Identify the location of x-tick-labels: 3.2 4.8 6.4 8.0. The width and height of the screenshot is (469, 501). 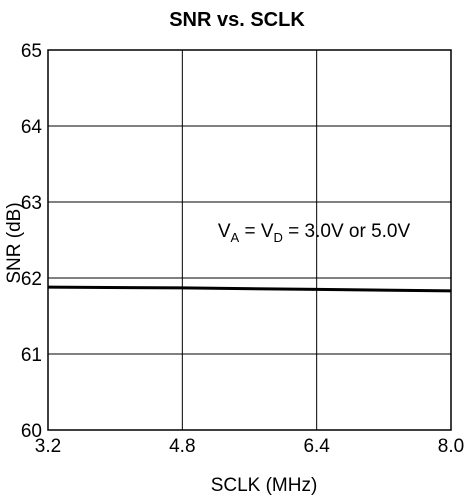
(249, 446).